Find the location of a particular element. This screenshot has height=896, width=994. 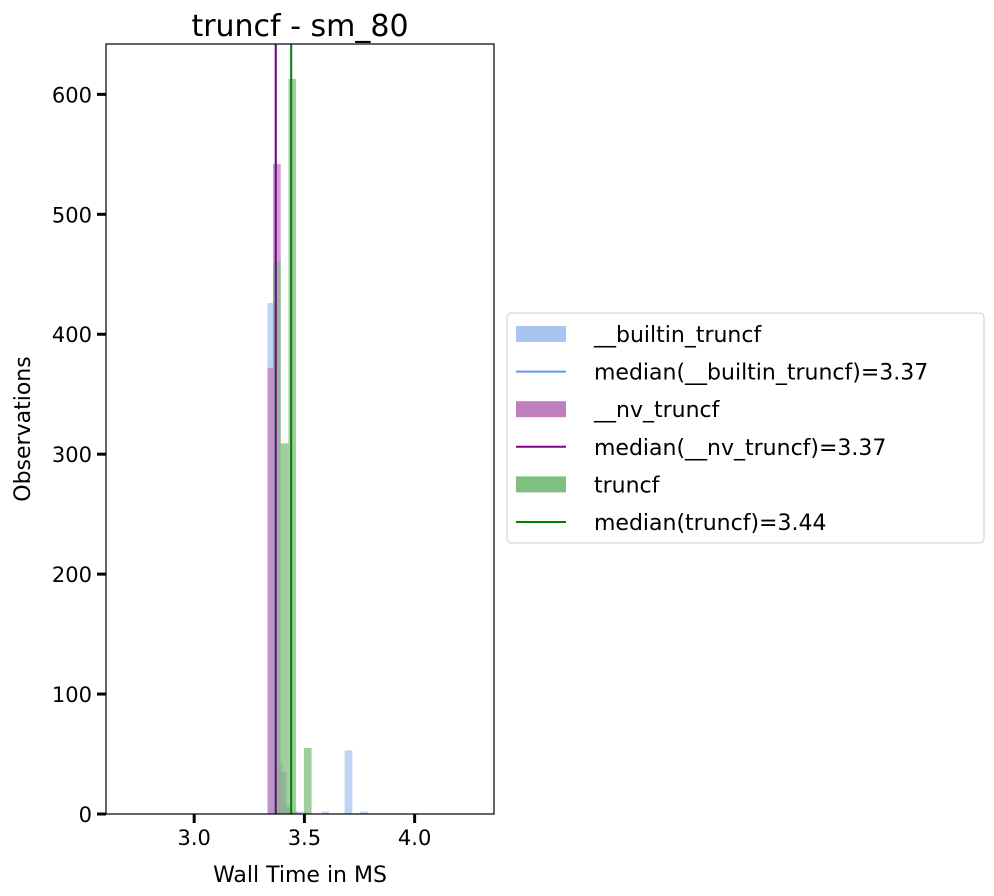

y-axis: 0 100 200 300 400 500 600 is located at coordinates (79, 455).